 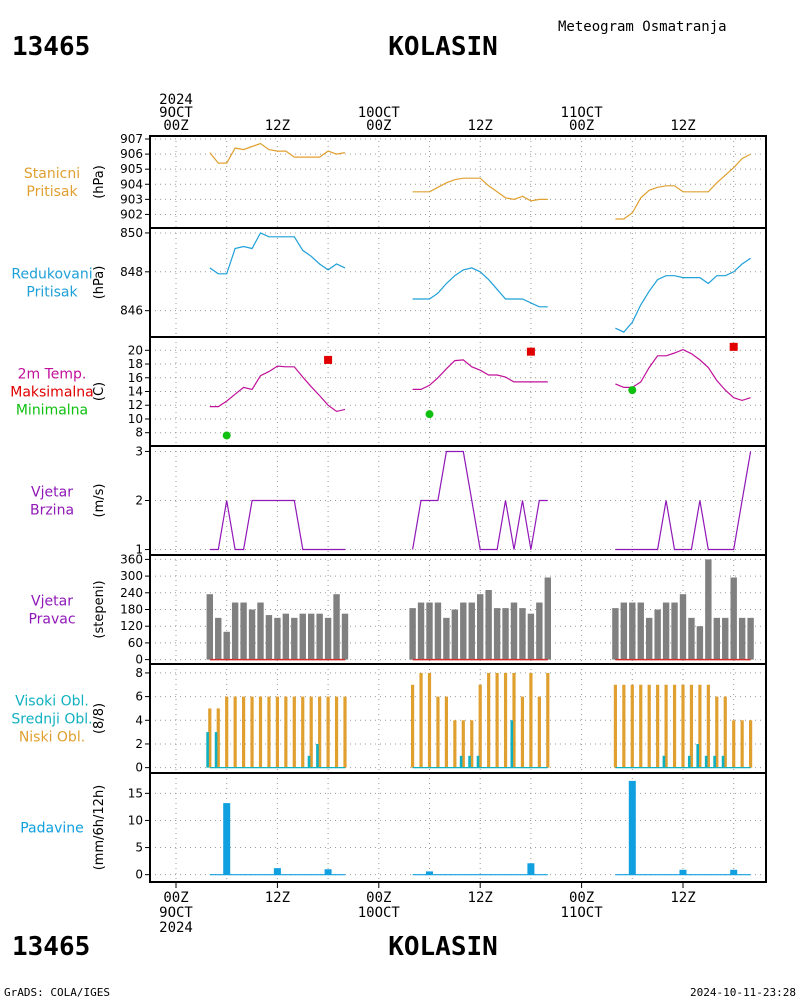 What do you see at coordinates (139, 848) in the screenshot?
I see `y-tick-label: 5` at bounding box center [139, 848].